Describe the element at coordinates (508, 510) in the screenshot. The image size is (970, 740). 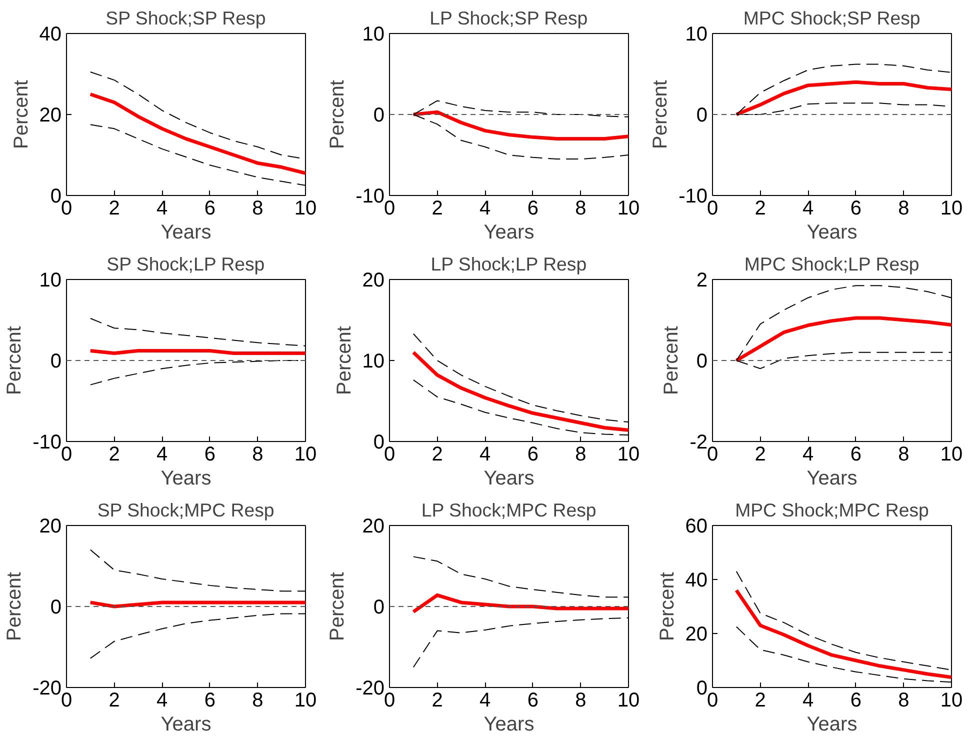
I see `chart-title: LP Shock;MPC Resp` at that location.